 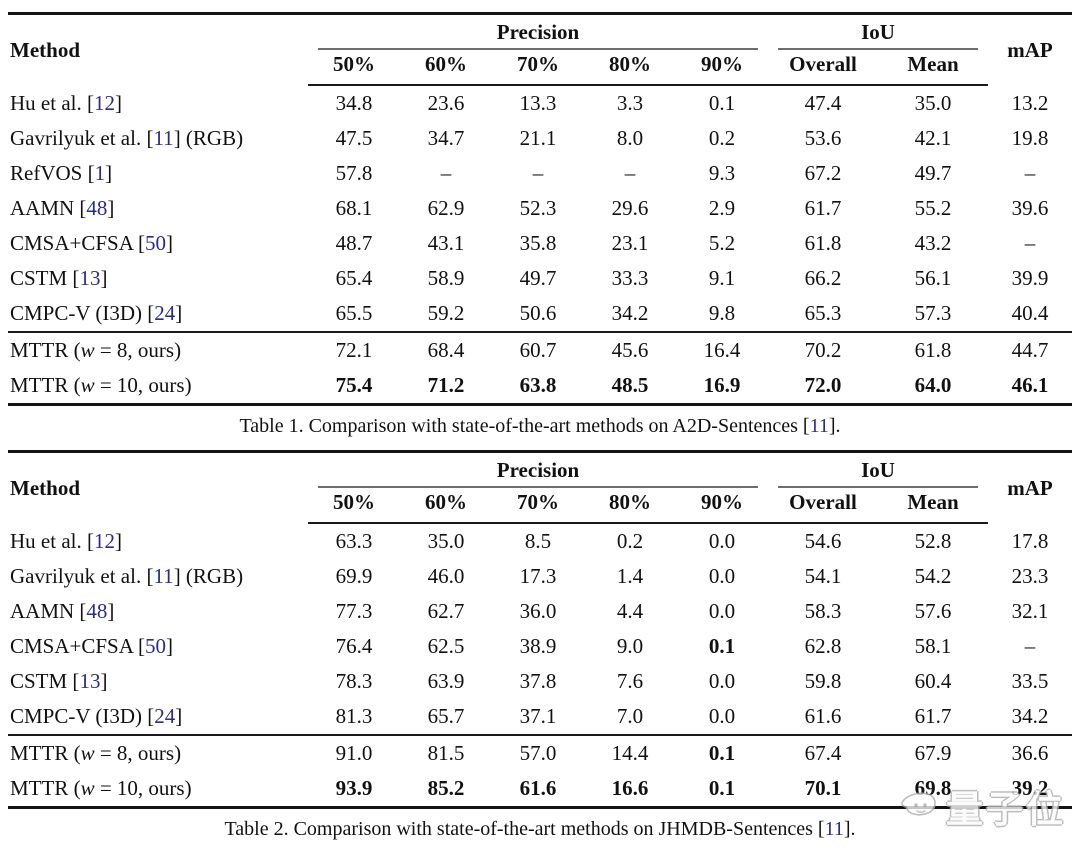 I want to click on value-cell: 0.0, so click(x=722, y=716).